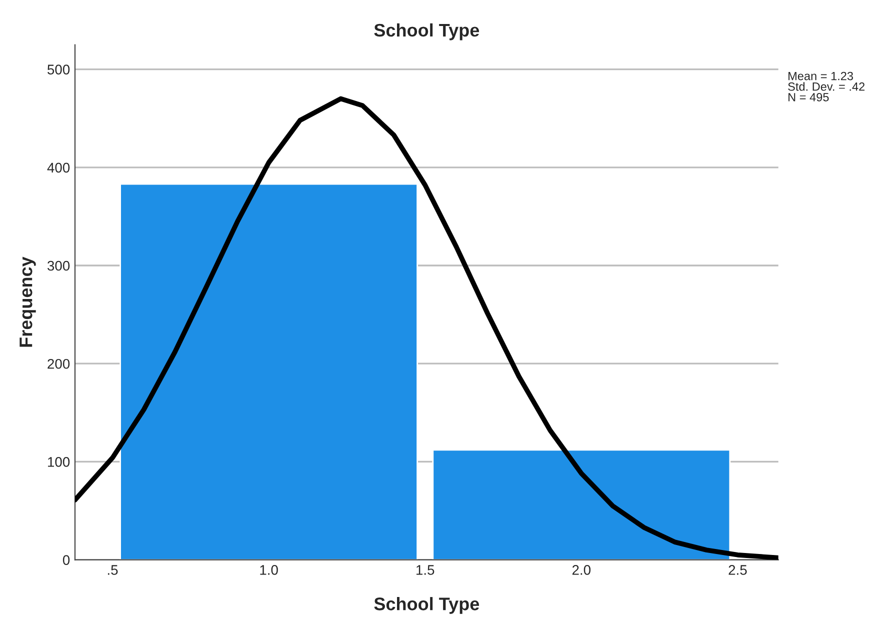 The image size is (877, 622). What do you see at coordinates (59, 363) in the screenshot?
I see `y-tick-label: 200` at bounding box center [59, 363].